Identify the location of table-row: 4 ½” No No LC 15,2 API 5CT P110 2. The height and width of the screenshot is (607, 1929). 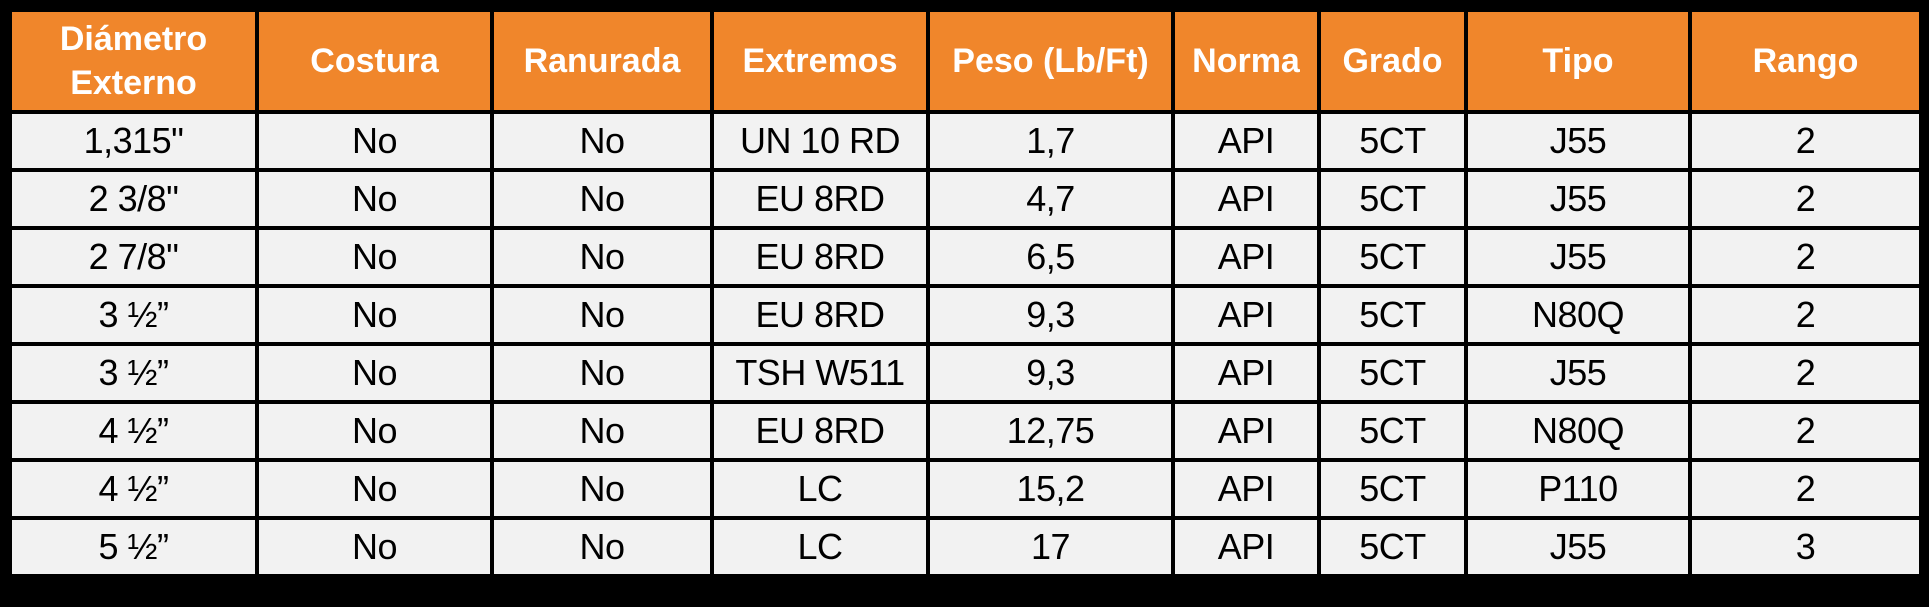
(965, 489).